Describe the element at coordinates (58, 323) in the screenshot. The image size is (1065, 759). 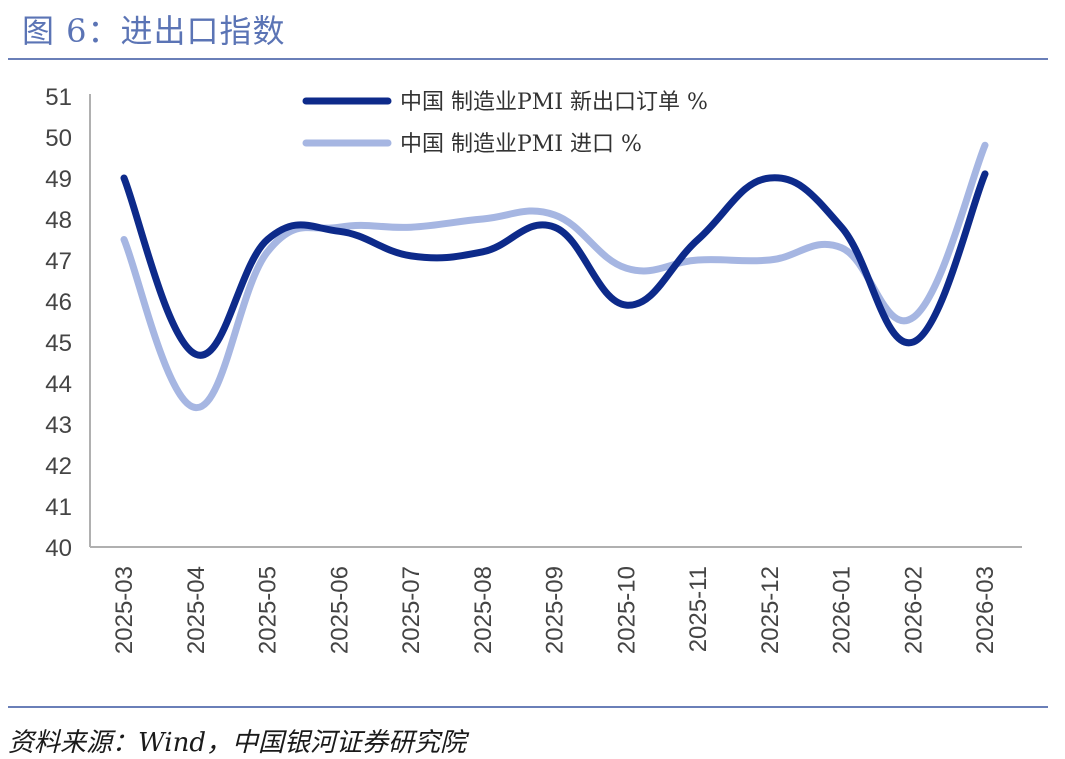
I see `y-axis-ticks: 40 41 42 43 44 45 46 47 48 49 50 51` at that location.